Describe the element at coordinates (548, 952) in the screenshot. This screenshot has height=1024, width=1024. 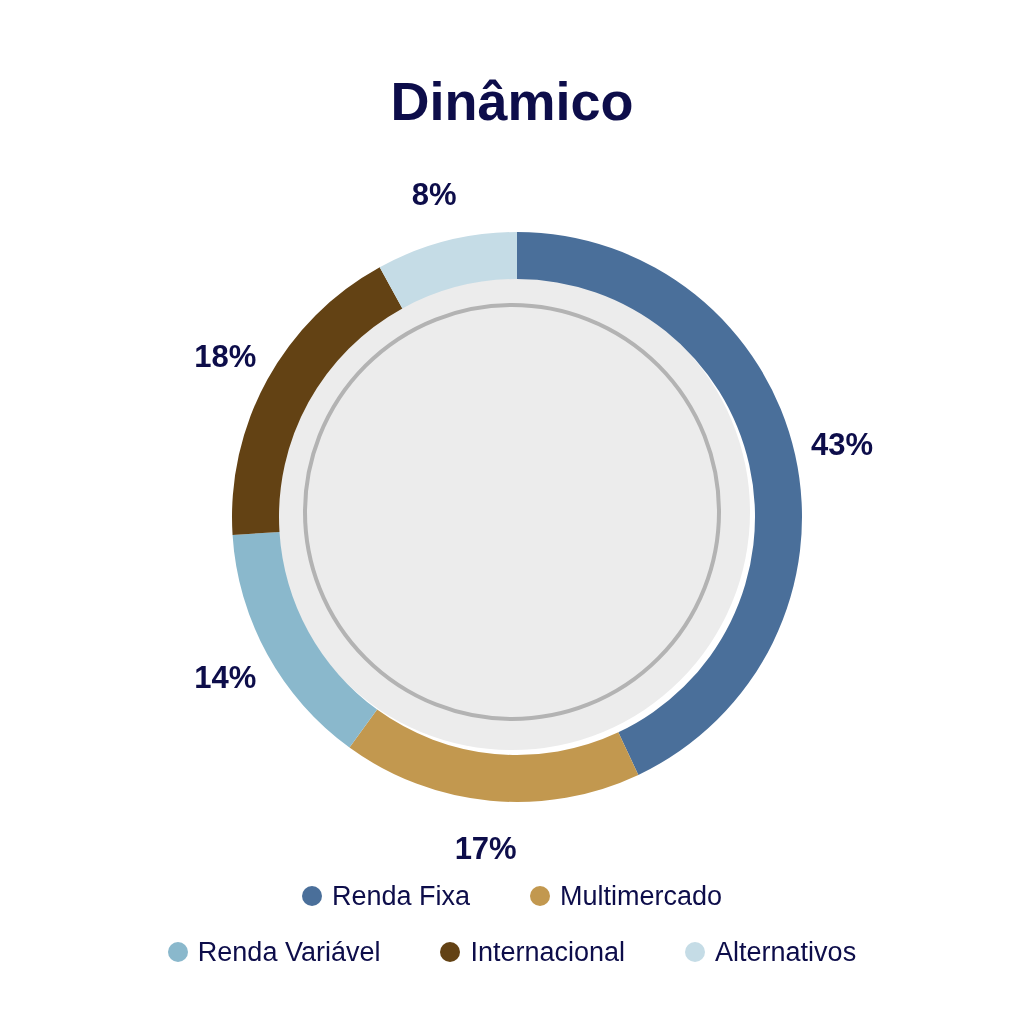
I see `legend-label: Internacional` at that location.